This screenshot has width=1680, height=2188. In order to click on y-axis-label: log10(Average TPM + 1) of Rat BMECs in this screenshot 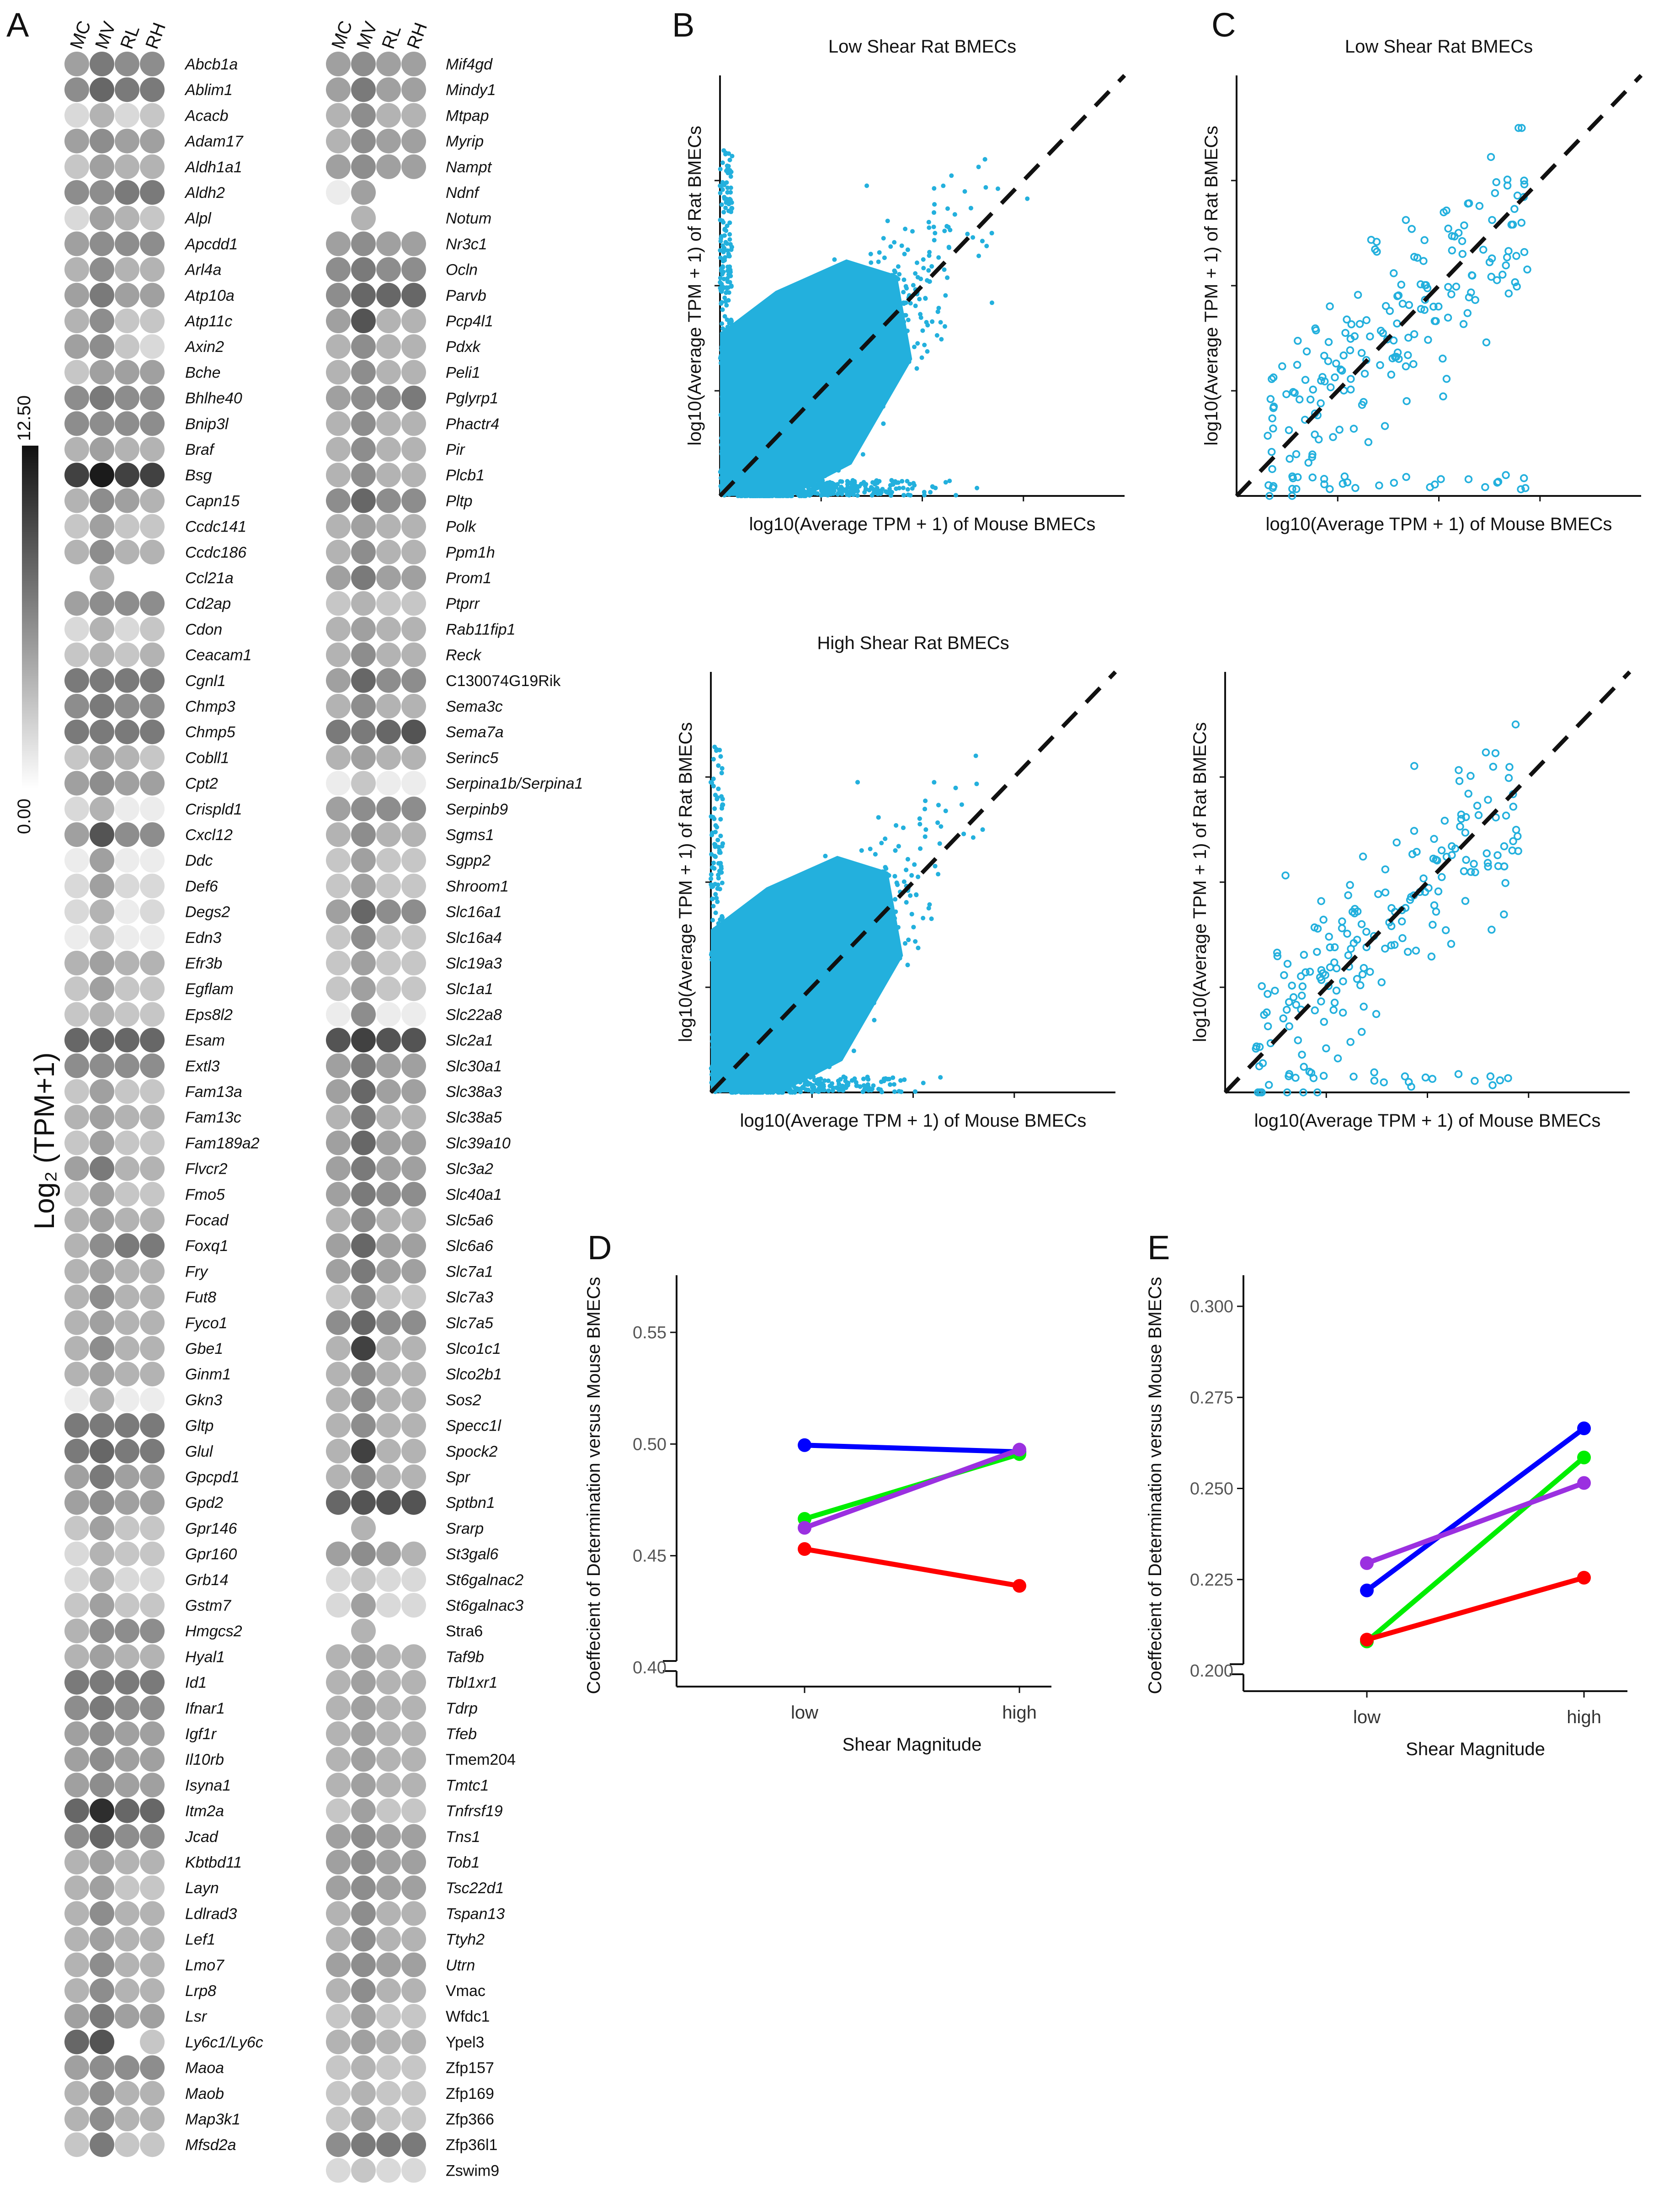, I will do `click(1211, 286)`.